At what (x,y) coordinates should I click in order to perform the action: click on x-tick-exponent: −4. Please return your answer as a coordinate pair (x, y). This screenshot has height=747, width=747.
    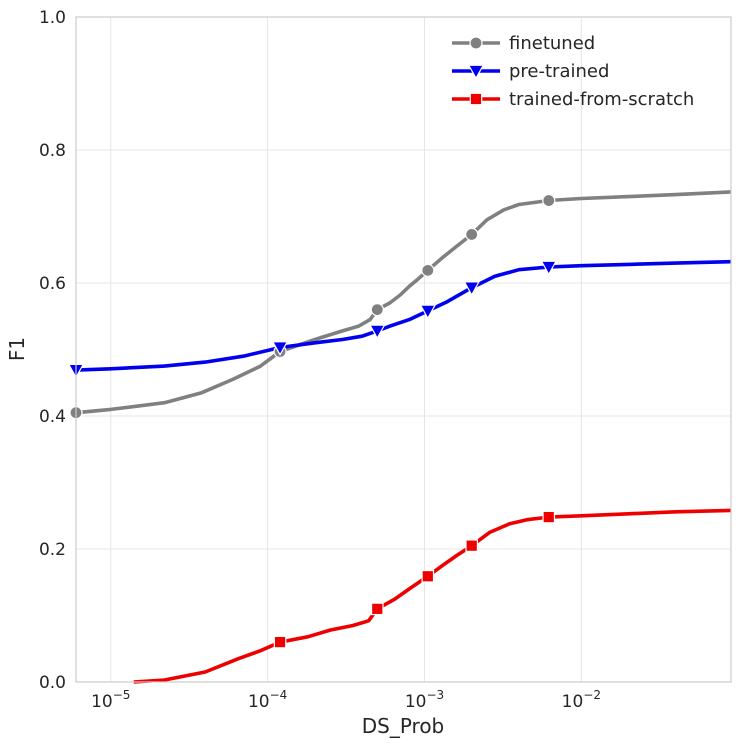
    Looking at the image, I should click on (279, 695).